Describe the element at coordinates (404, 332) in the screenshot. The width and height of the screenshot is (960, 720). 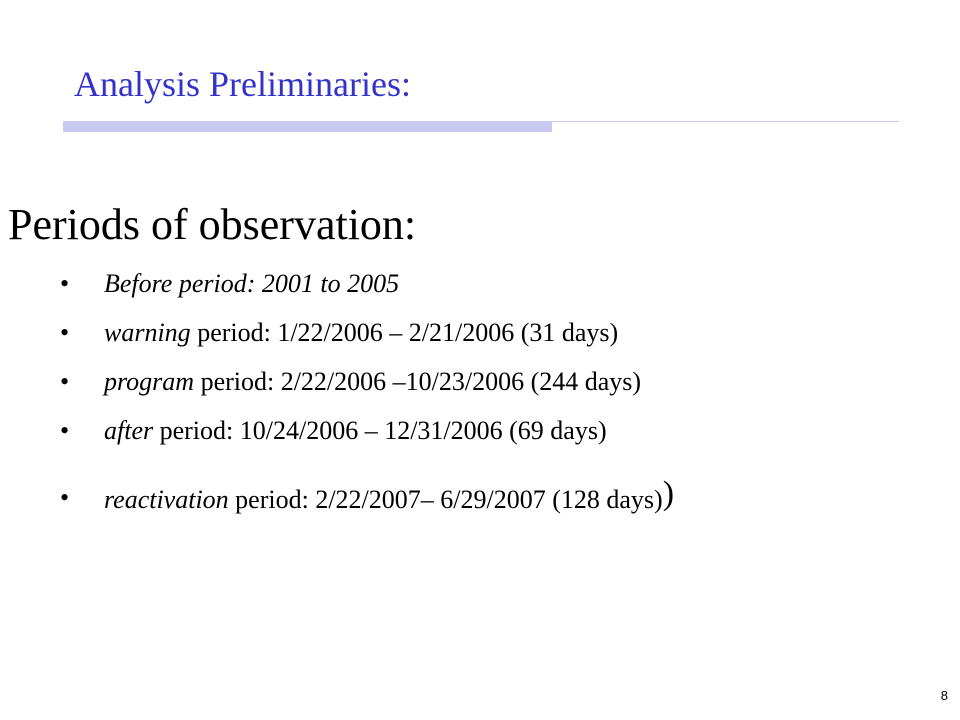
I see `bullet-rest: period: 1/22/2006 – 2/21/2006 (31 days)` at that location.